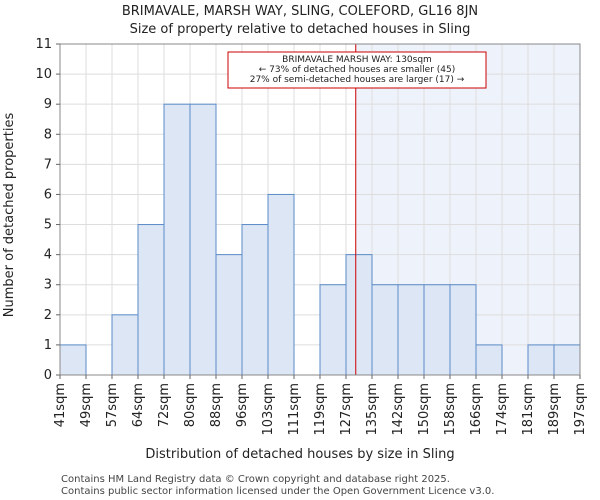 Image resolution: width=600 pixels, height=500 pixels. What do you see at coordinates (43, 44) in the screenshot?
I see `y-tick-label: 11` at bounding box center [43, 44].